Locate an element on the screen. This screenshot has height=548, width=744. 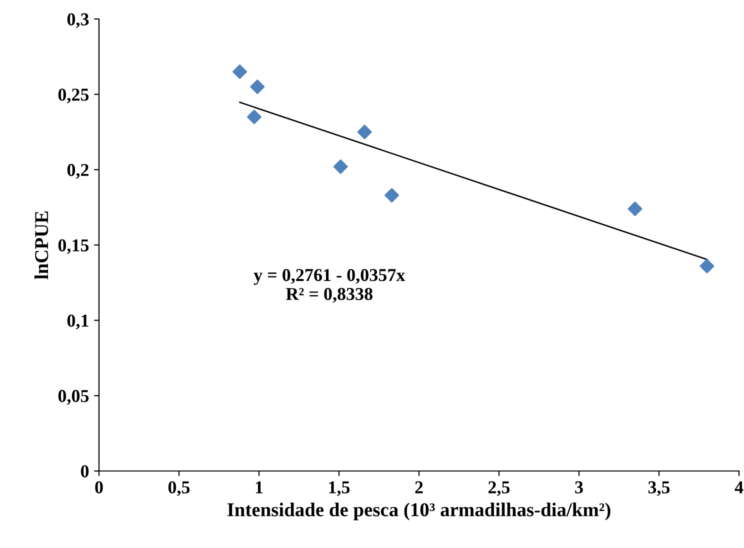
x-tick-label: 3 is located at coordinates (579, 487).